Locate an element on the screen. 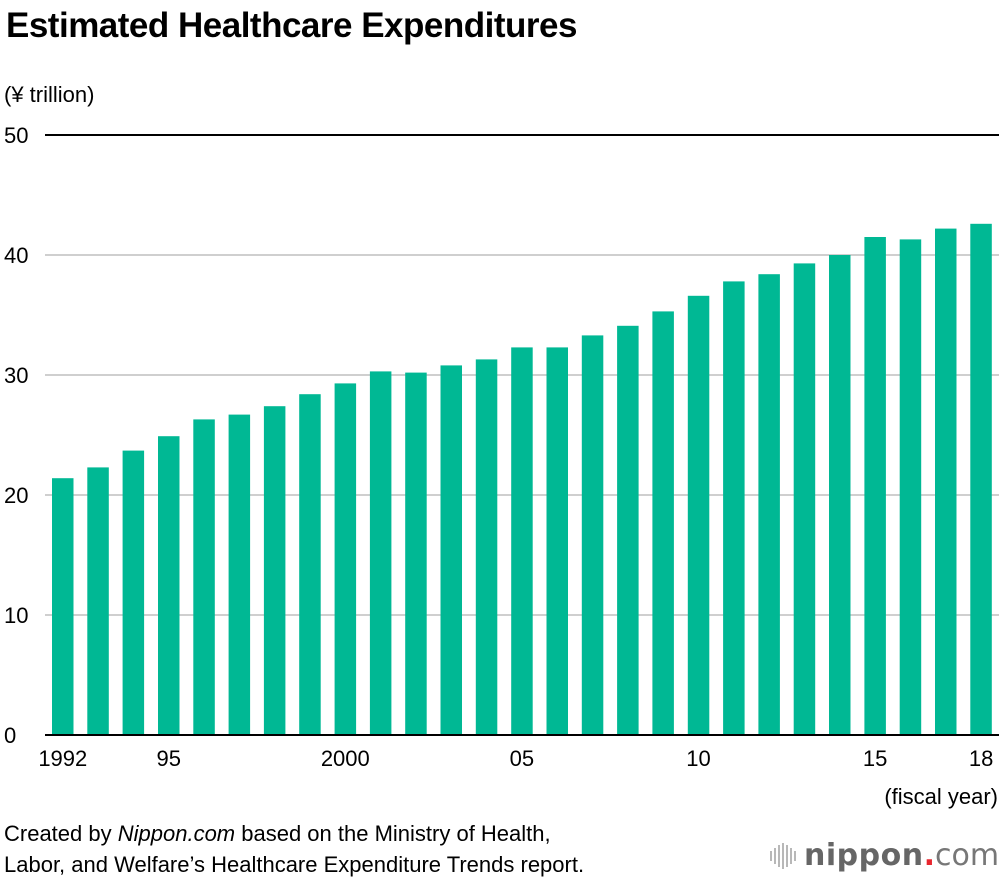  bar-2003 is located at coordinates (451, 550).